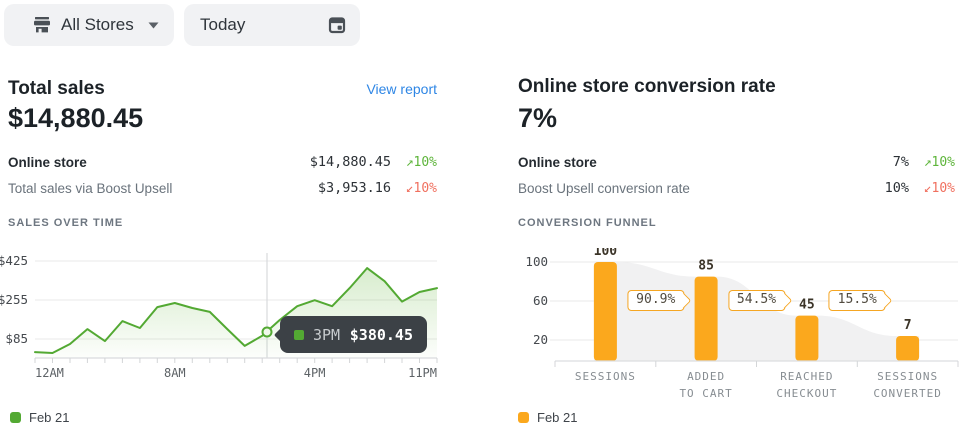 This screenshot has height=431, width=960. Describe the element at coordinates (604, 188) in the screenshot. I see `metric-label: Boost Upsell conversion rate` at that location.